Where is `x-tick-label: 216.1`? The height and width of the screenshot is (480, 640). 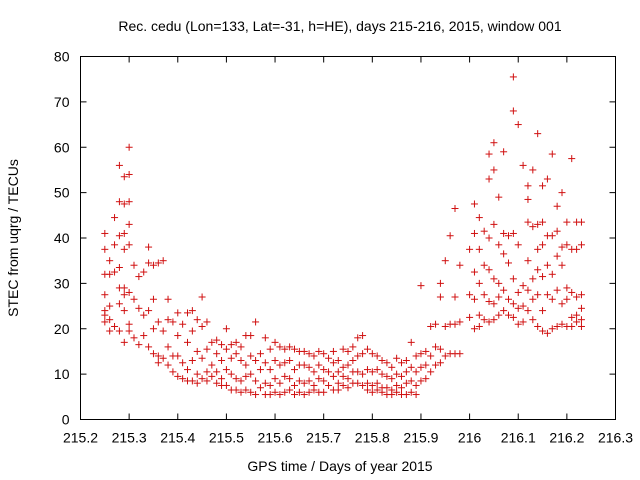
x-tick-label: 216.1 is located at coordinates (518, 438).